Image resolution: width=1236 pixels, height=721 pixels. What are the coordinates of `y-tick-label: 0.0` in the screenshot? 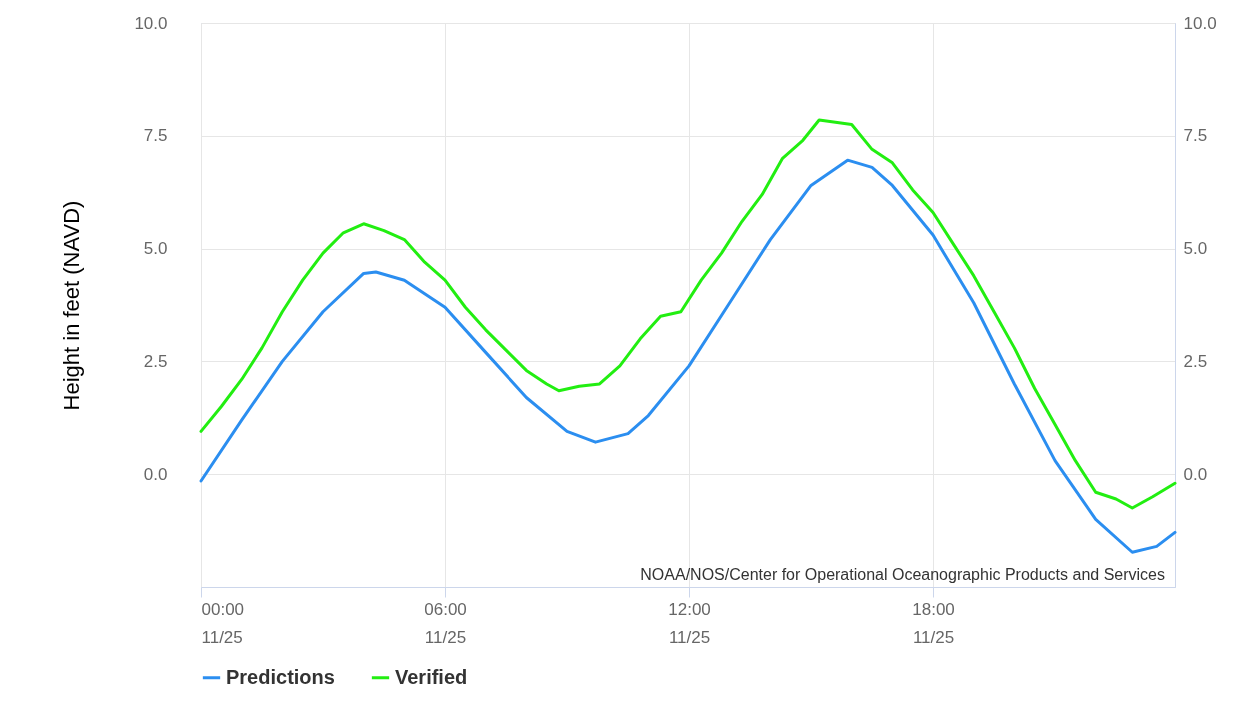 It's located at (155, 474).